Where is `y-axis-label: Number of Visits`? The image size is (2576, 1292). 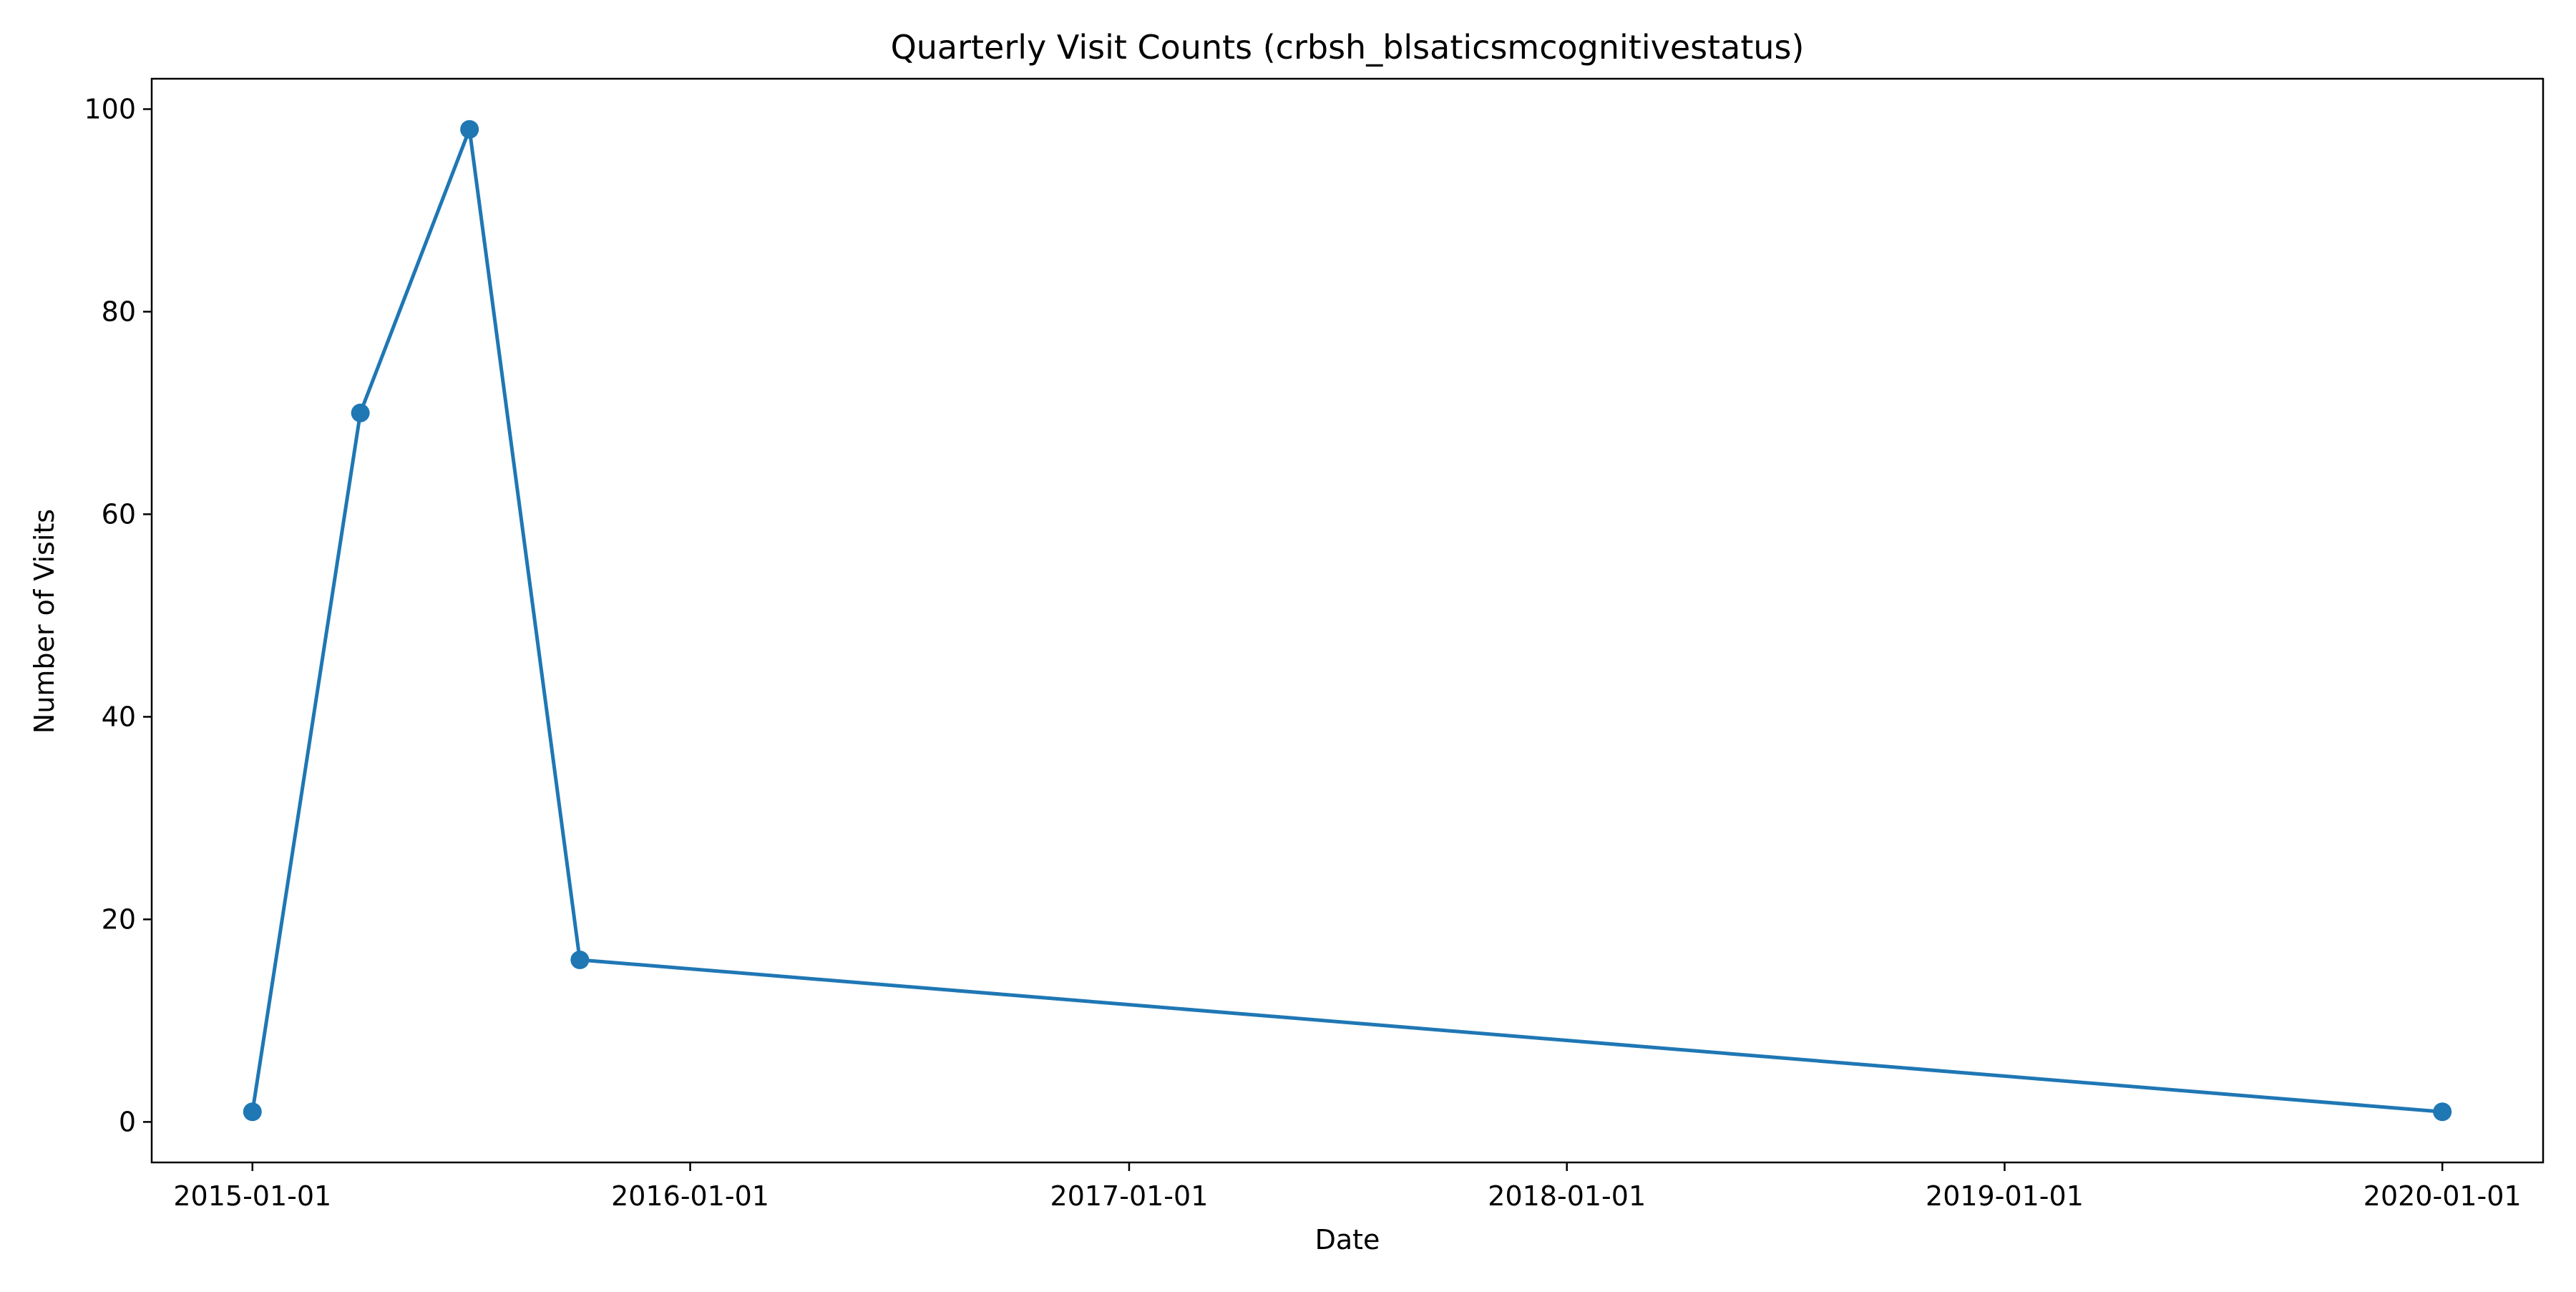 y-axis-label: Number of Visits is located at coordinates (44, 621).